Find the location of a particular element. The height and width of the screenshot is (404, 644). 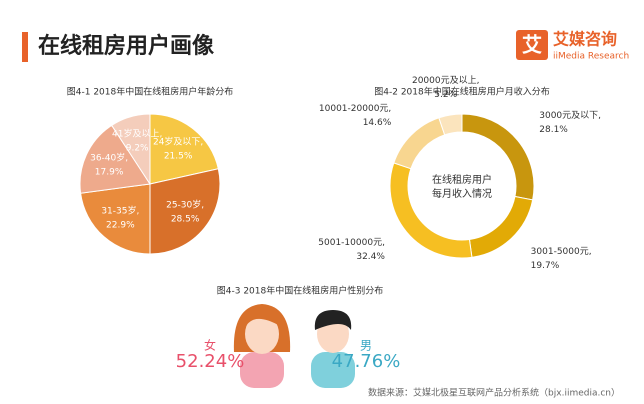

chart-title: 图4-2 2018年中国在线租房用户月收入分布 is located at coordinates (461, 92).